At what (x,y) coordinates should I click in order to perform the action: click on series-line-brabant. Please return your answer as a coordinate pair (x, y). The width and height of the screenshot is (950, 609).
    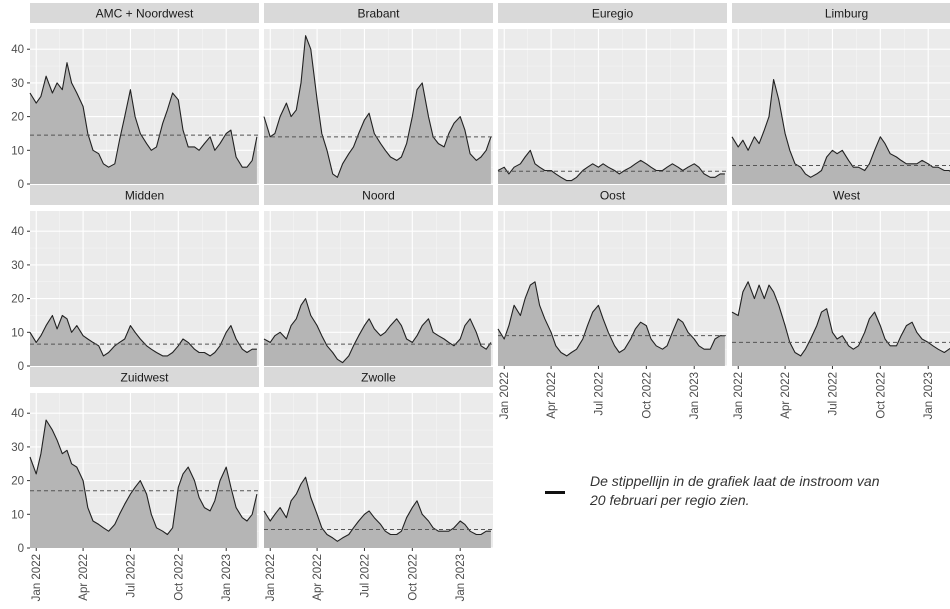
    Looking at the image, I should click on (377, 106).